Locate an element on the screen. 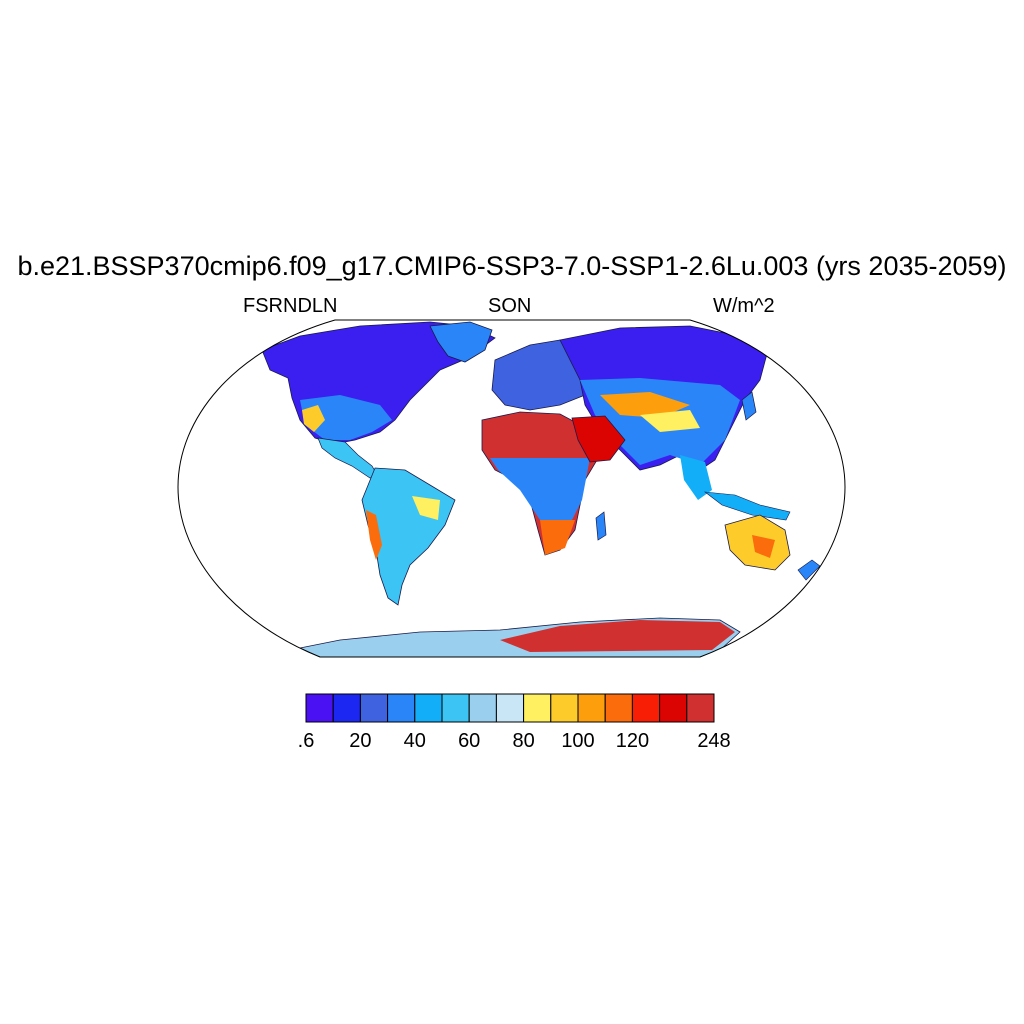  north-america-south is located at coordinates (346, 417).